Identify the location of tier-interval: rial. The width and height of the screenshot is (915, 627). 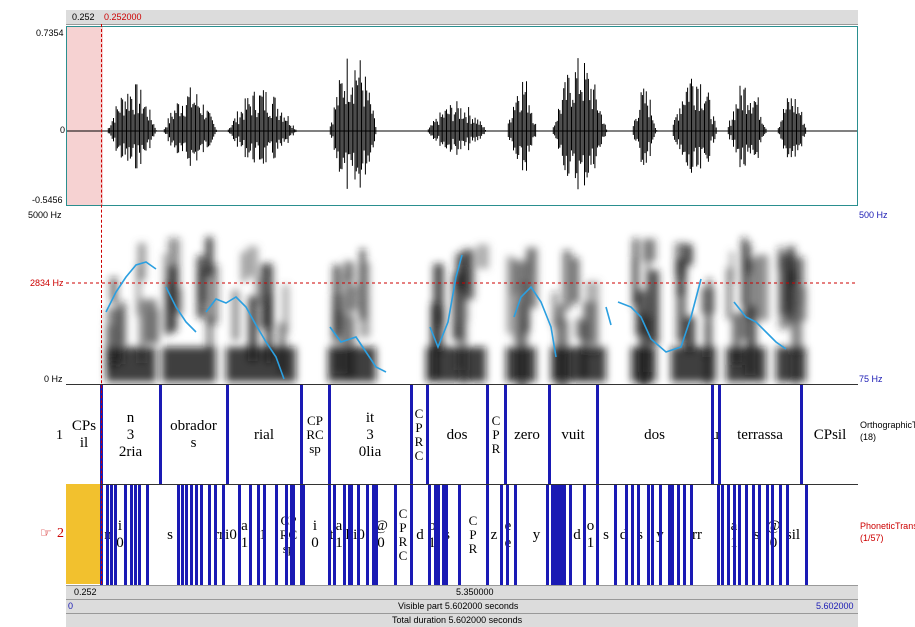
(264, 435).